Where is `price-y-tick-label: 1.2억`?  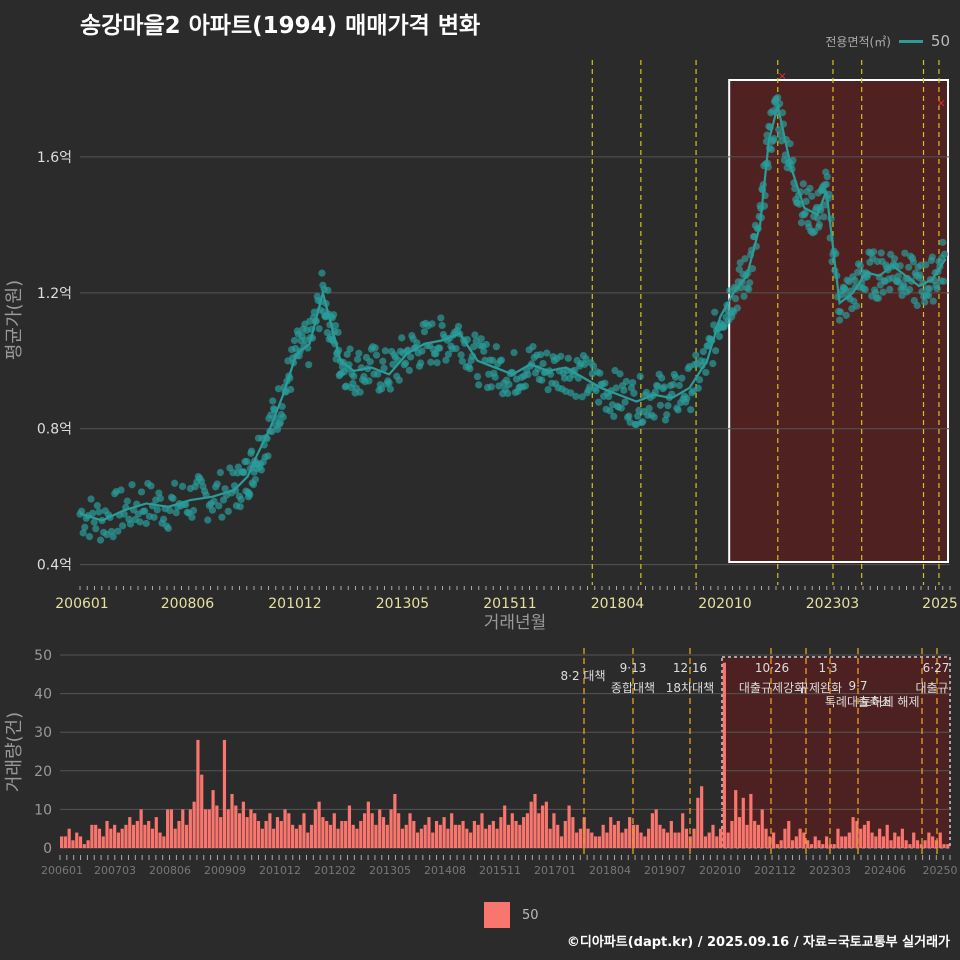
price-y-tick-label: 1.2억 is located at coordinates (54, 294).